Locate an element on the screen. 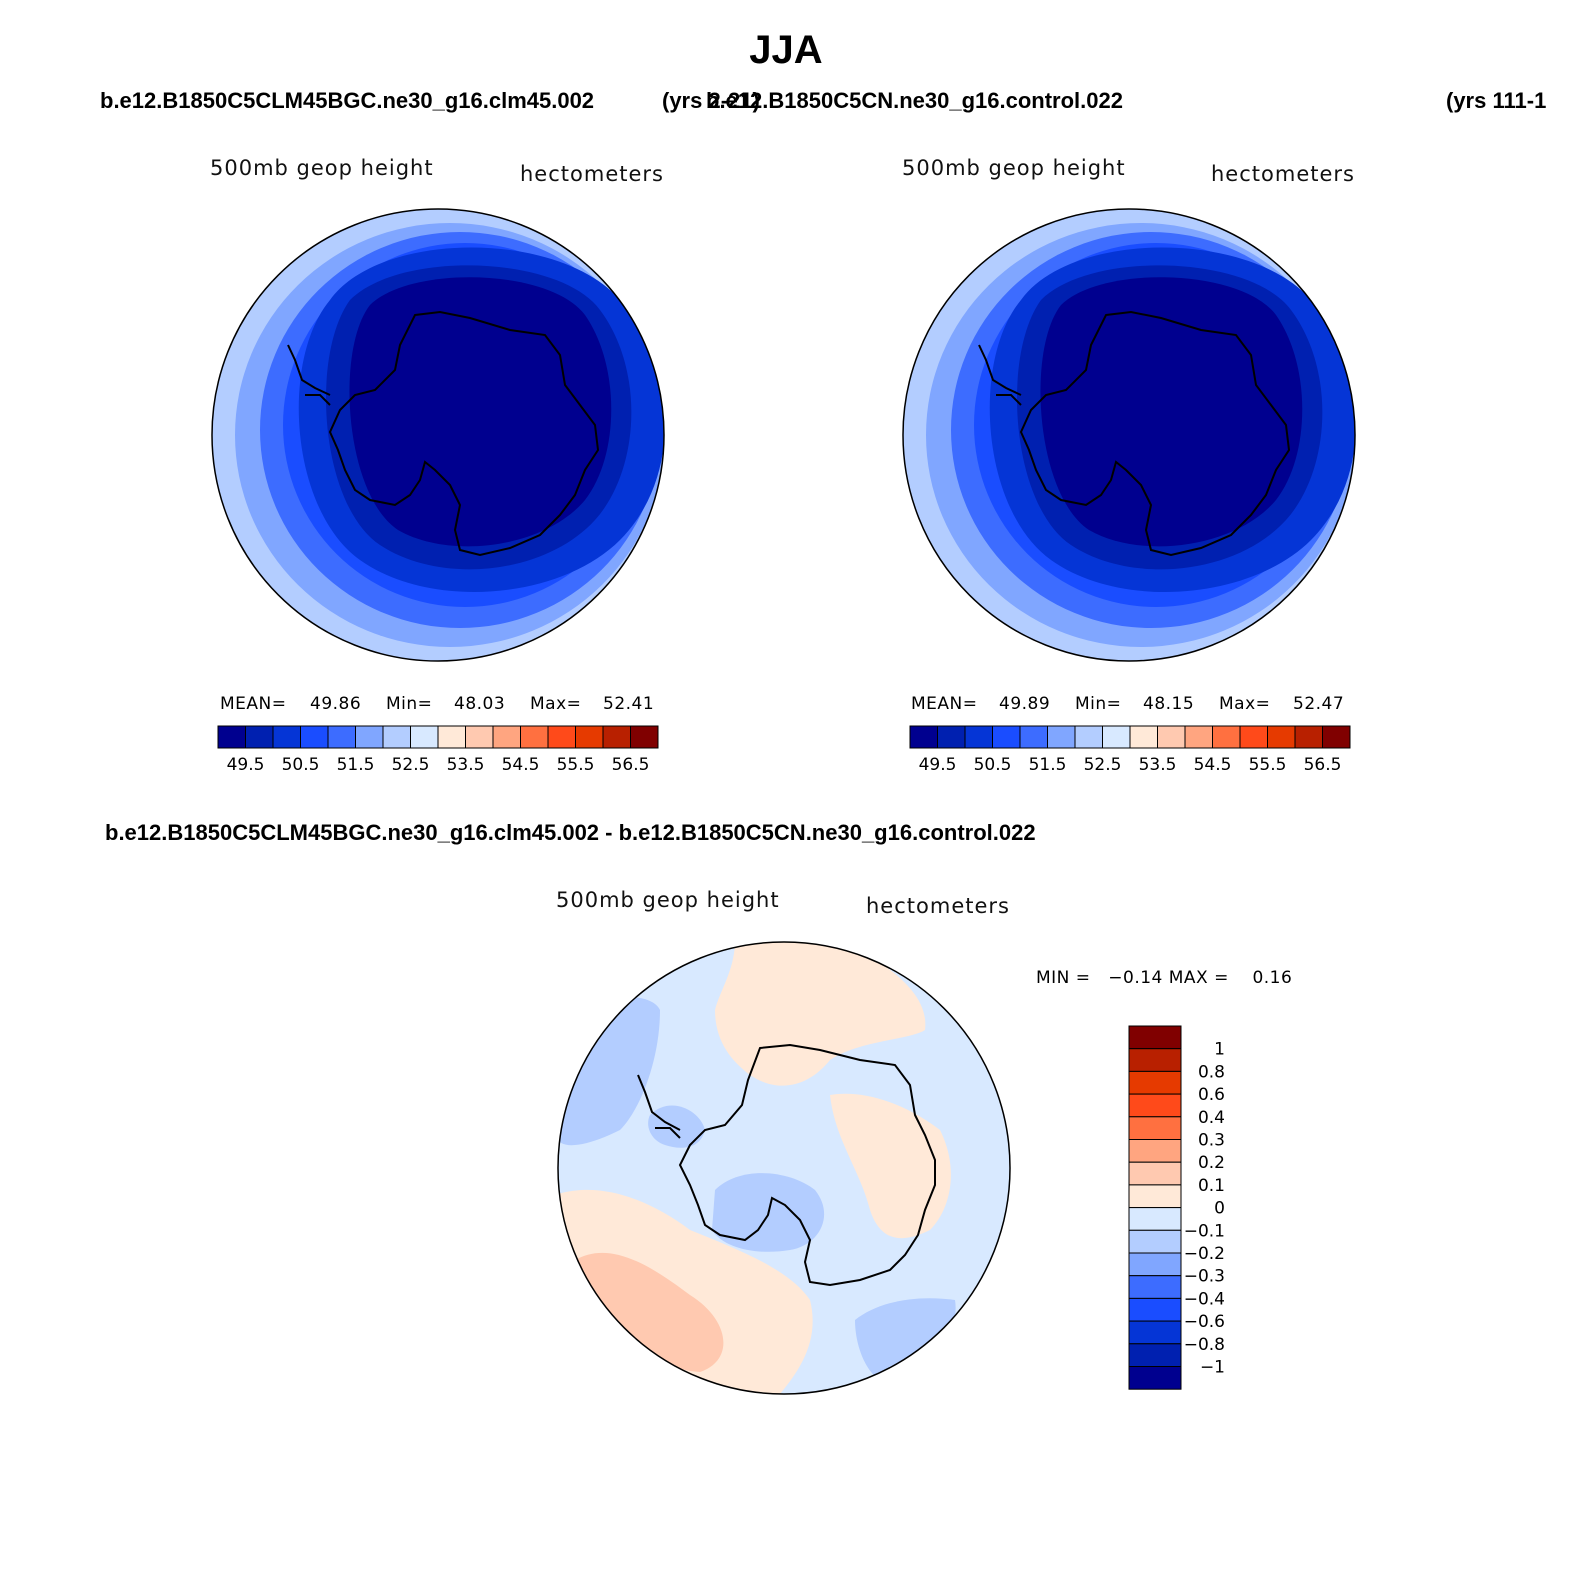 The height and width of the screenshot is (1572, 1572). right-colorbar: 49.5 50.5 51.5 52.5 53.5 54.5 55.5 56.5 is located at coordinates (1130, 750).